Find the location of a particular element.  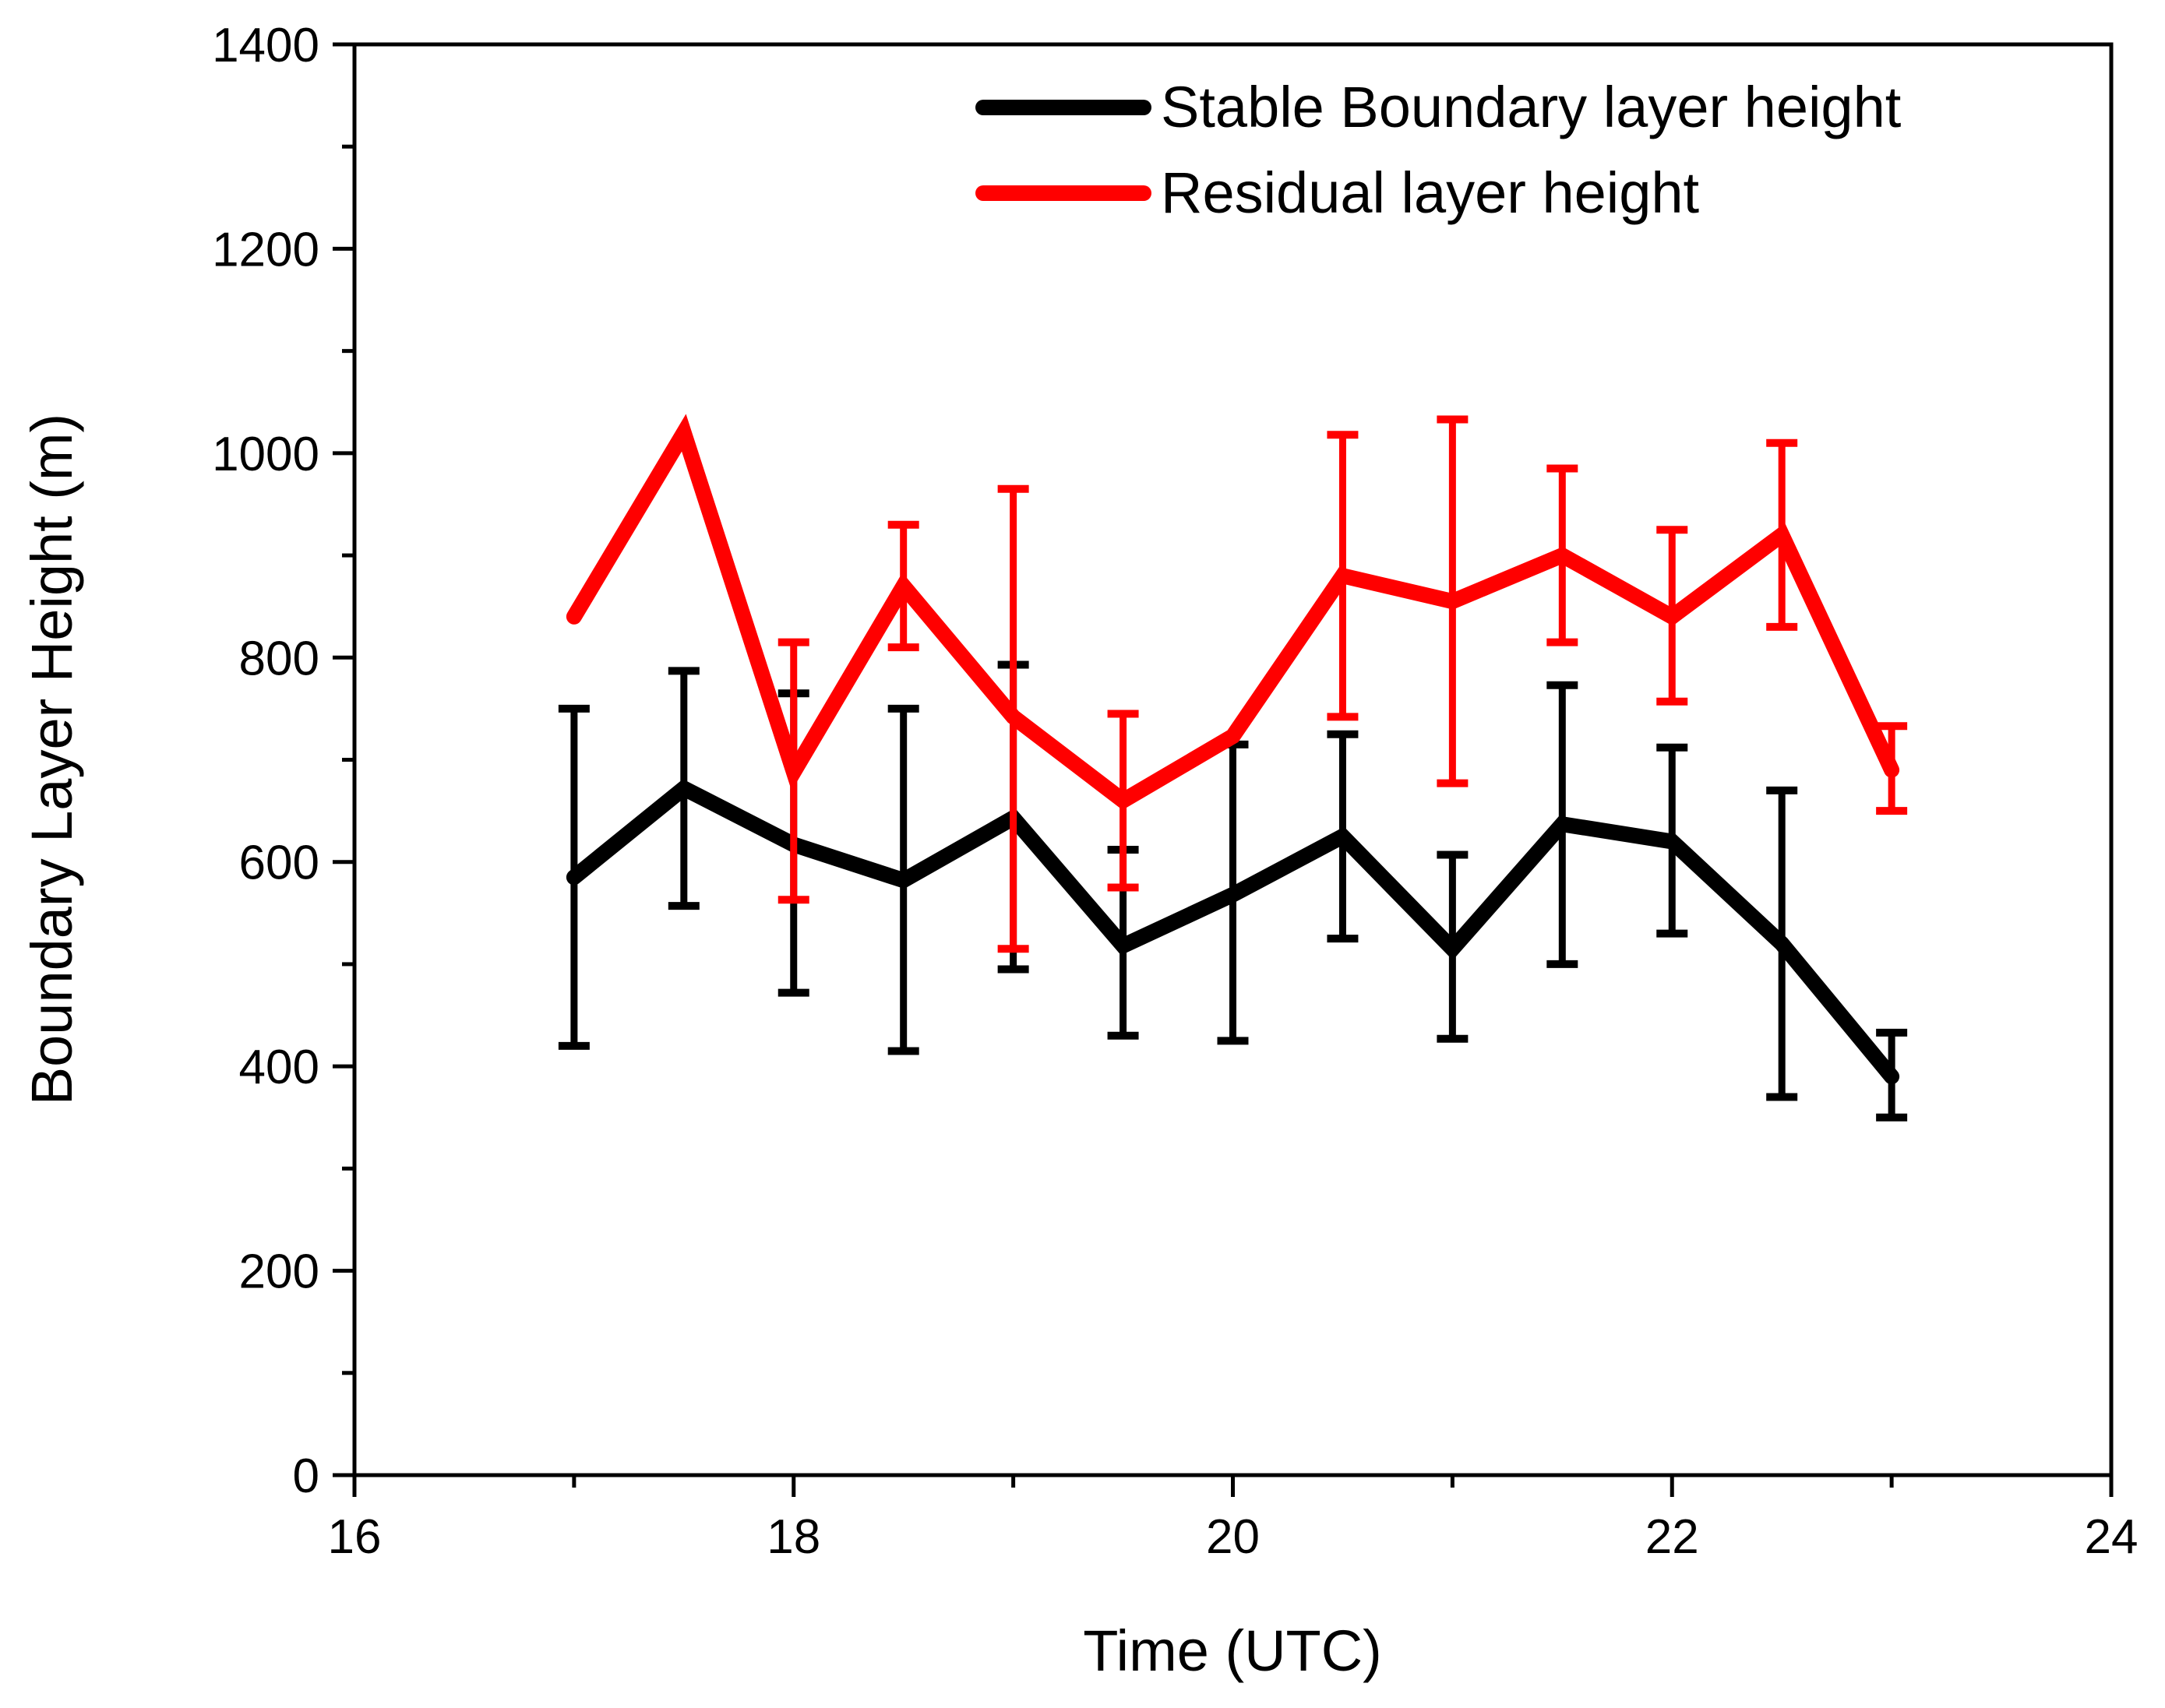

y-tick-label: 800 is located at coordinates (279, 658).